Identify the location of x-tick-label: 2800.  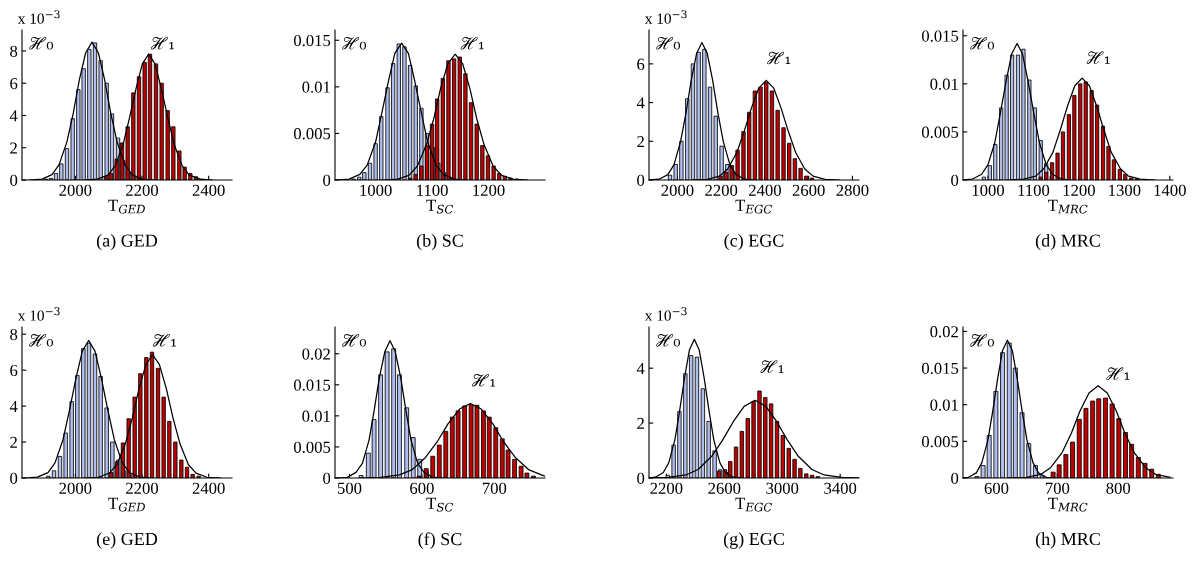
(852, 190).